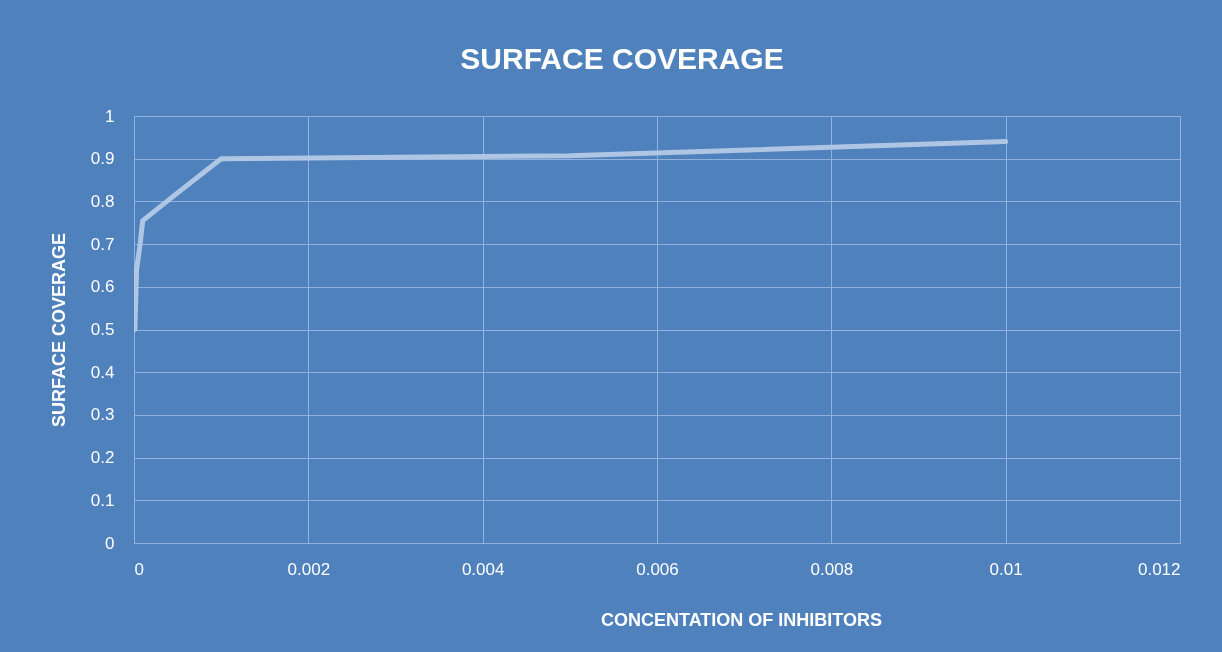 The width and height of the screenshot is (1222, 652). Describe the element at coordinates (622, 58) in the screenshot. I see `chart-title: SURFACE COVERAGE` at that location.